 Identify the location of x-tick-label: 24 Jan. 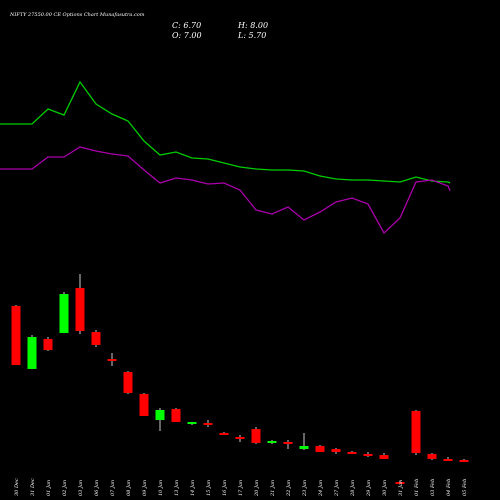
(321, 488).